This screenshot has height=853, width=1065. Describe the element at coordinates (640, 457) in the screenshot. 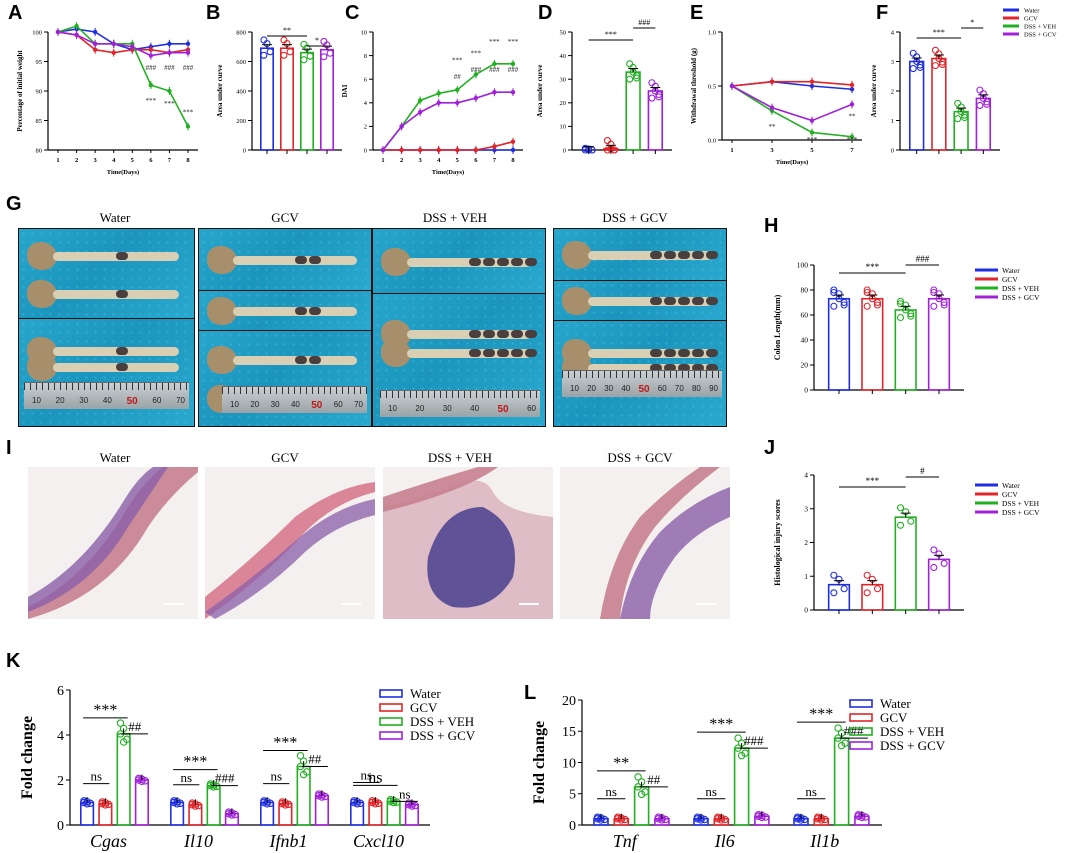

I see `histo-title-dss-gcv: DSS + GCV` at that location.